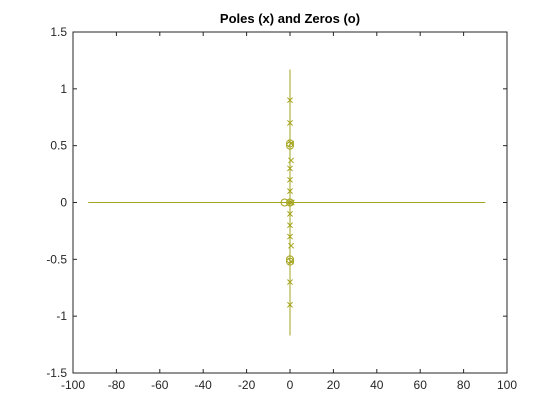  What do you see at coordinates (58, 146) in the screenshot?
I see `y-tick-label: 0.5` at bounding box center [58, 146].